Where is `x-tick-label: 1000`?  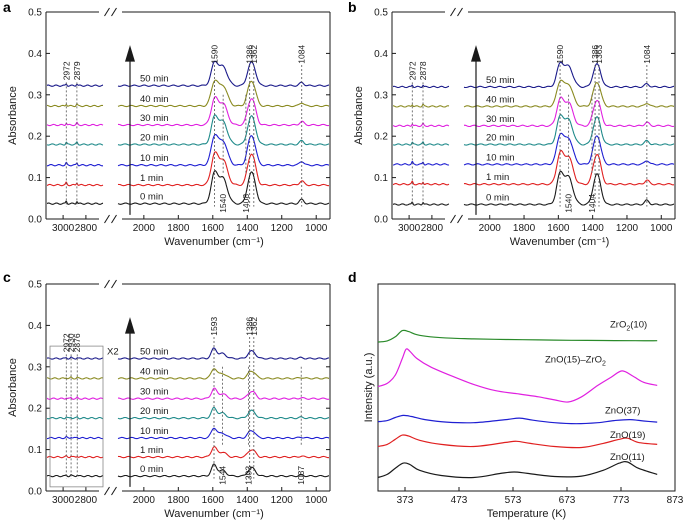 x-tick-label: 1000 is located at coordinates (661, 228).